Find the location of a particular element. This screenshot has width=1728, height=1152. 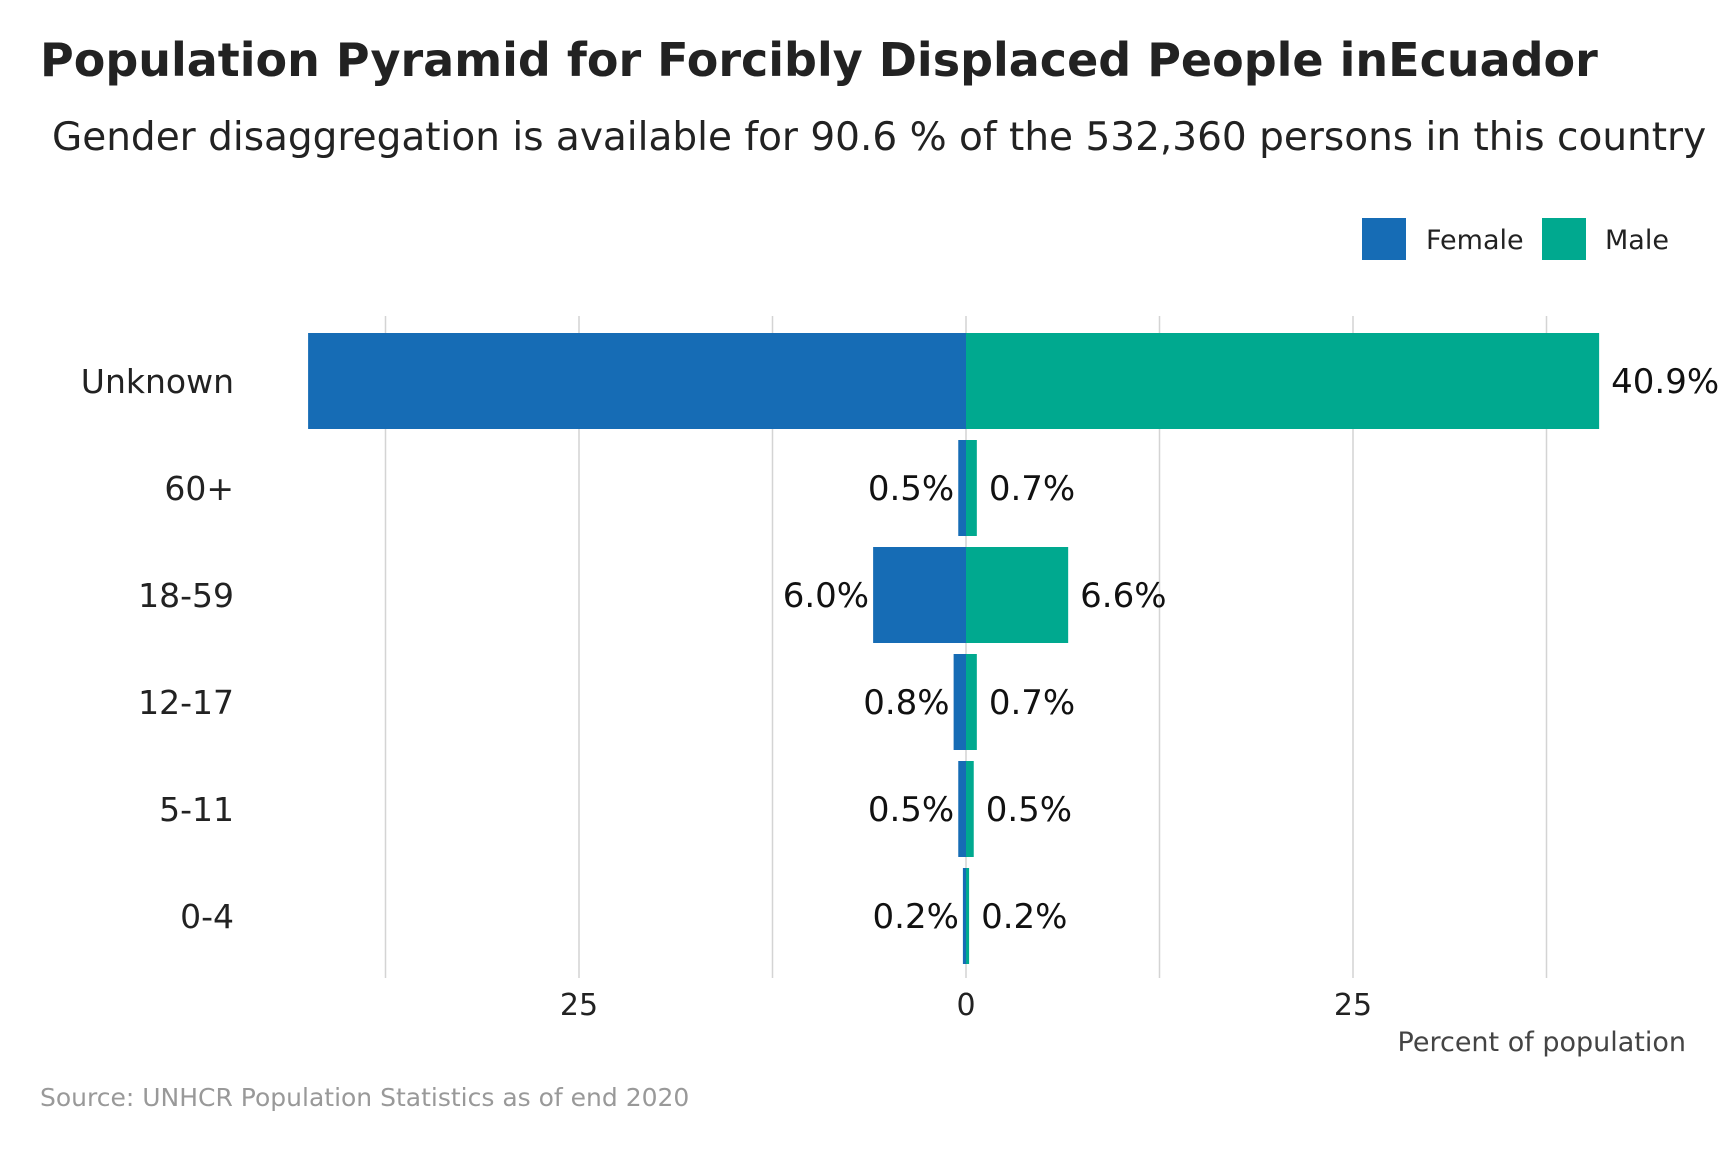

category-label: 18-59 is located at coordinates (186, 595).